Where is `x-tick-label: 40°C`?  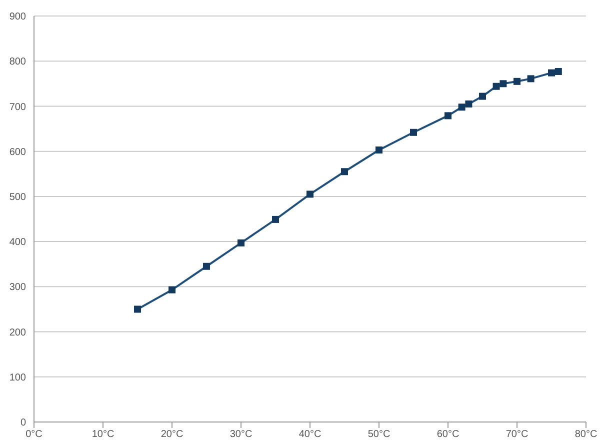 x-tick-label: 40°C is located at coordinates (310, 434).